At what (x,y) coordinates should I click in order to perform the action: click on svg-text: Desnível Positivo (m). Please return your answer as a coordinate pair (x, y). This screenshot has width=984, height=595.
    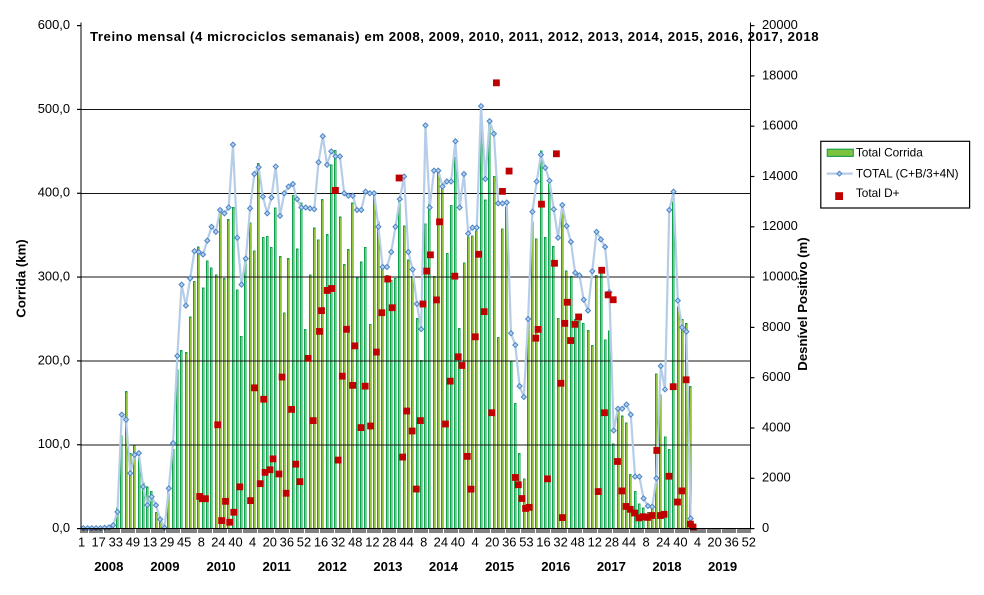
    Looking at the image, I should click on (802, 303).